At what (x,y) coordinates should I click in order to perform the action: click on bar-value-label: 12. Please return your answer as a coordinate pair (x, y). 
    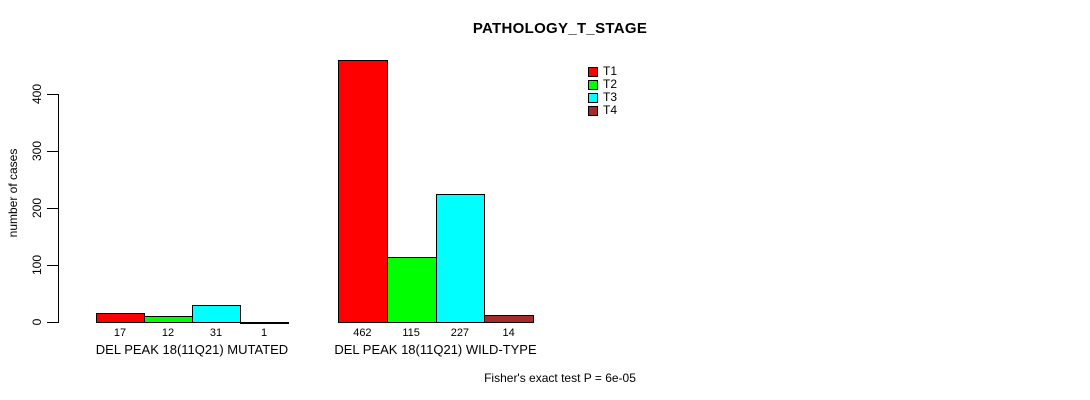
    Looking at the image, I should click on (168, 333).